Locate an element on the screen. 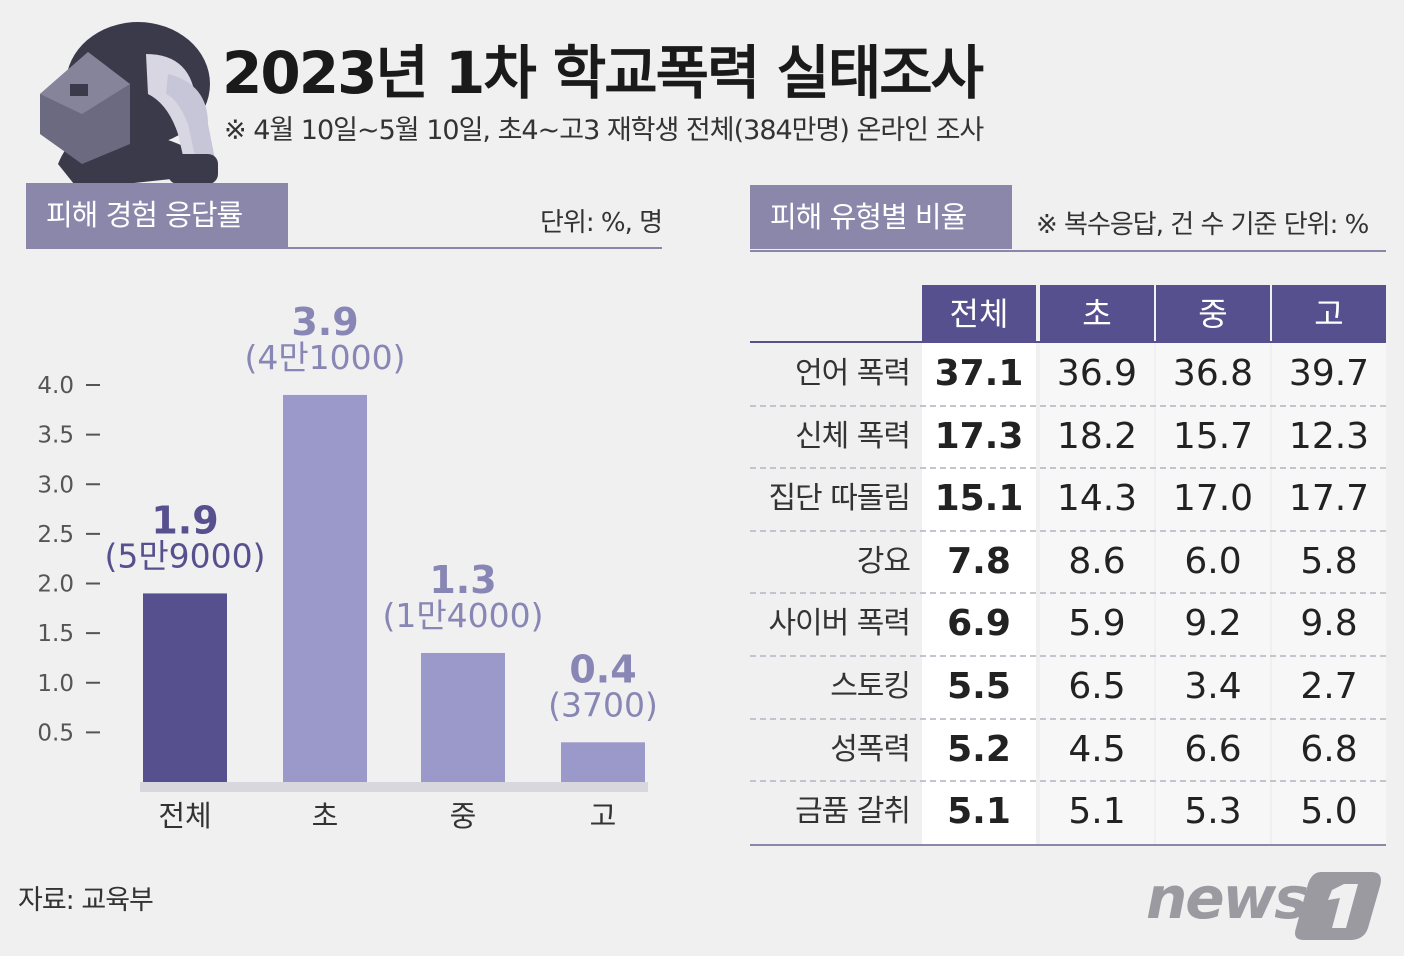  y-tick-label: 4.0 is located at coordinates (55, 386).